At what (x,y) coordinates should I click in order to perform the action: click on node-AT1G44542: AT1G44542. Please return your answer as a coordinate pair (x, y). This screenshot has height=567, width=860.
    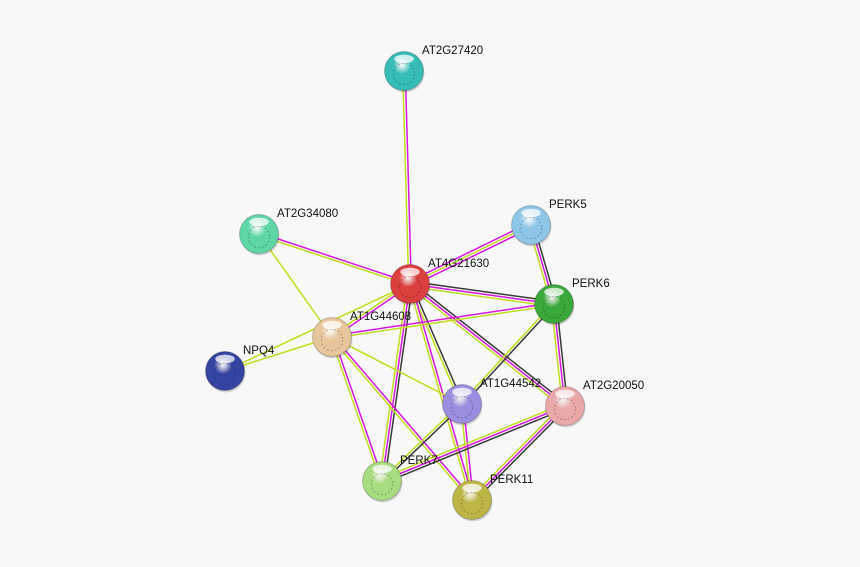
    Looking at the image, I should click on (492, 402).